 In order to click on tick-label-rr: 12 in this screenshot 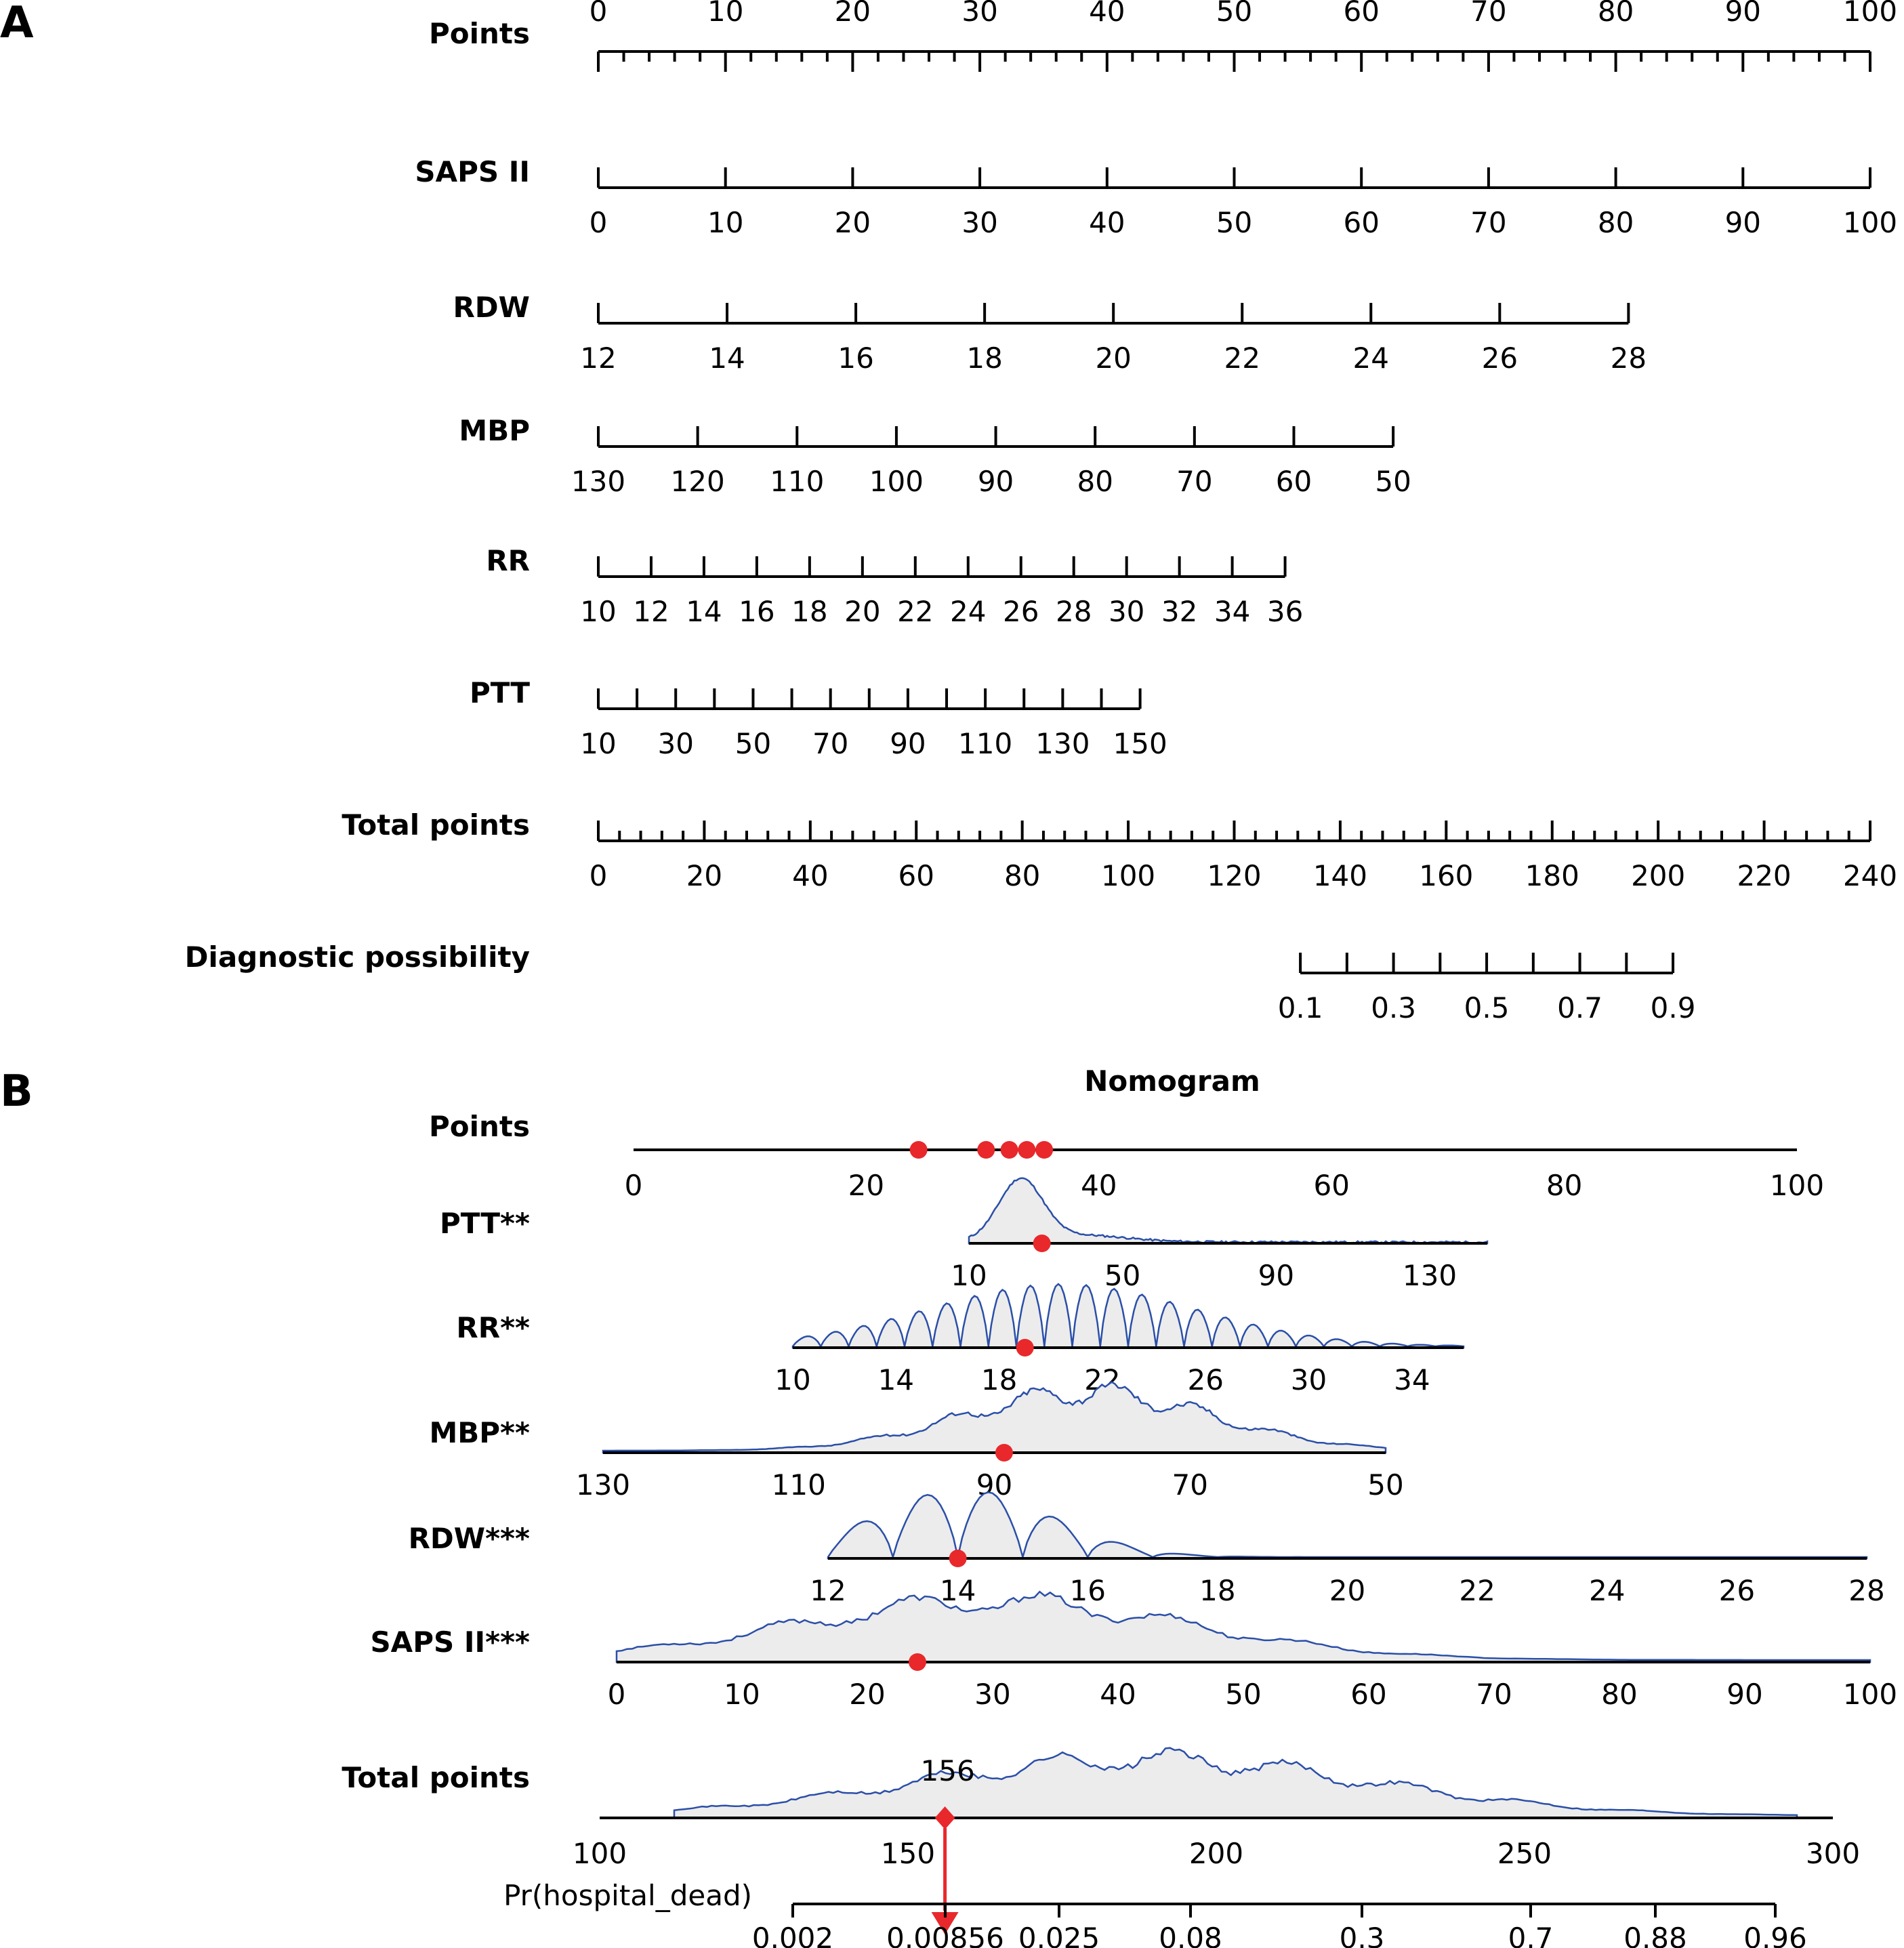, I will do `click(651, 611)`.